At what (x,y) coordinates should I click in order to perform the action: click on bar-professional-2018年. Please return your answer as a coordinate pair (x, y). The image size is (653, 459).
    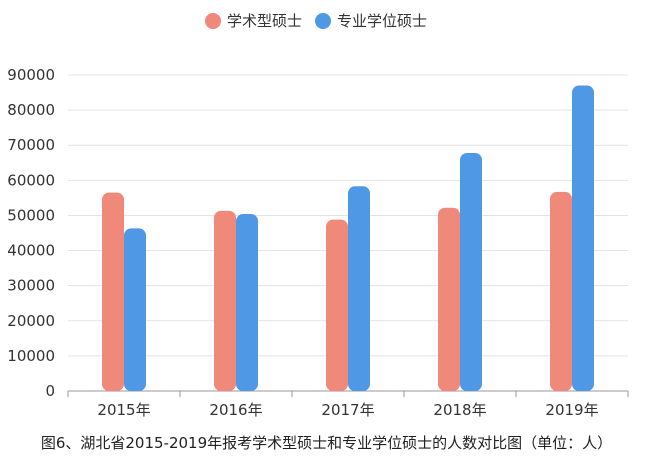
    Looking at the image, I should click on (471, 271).